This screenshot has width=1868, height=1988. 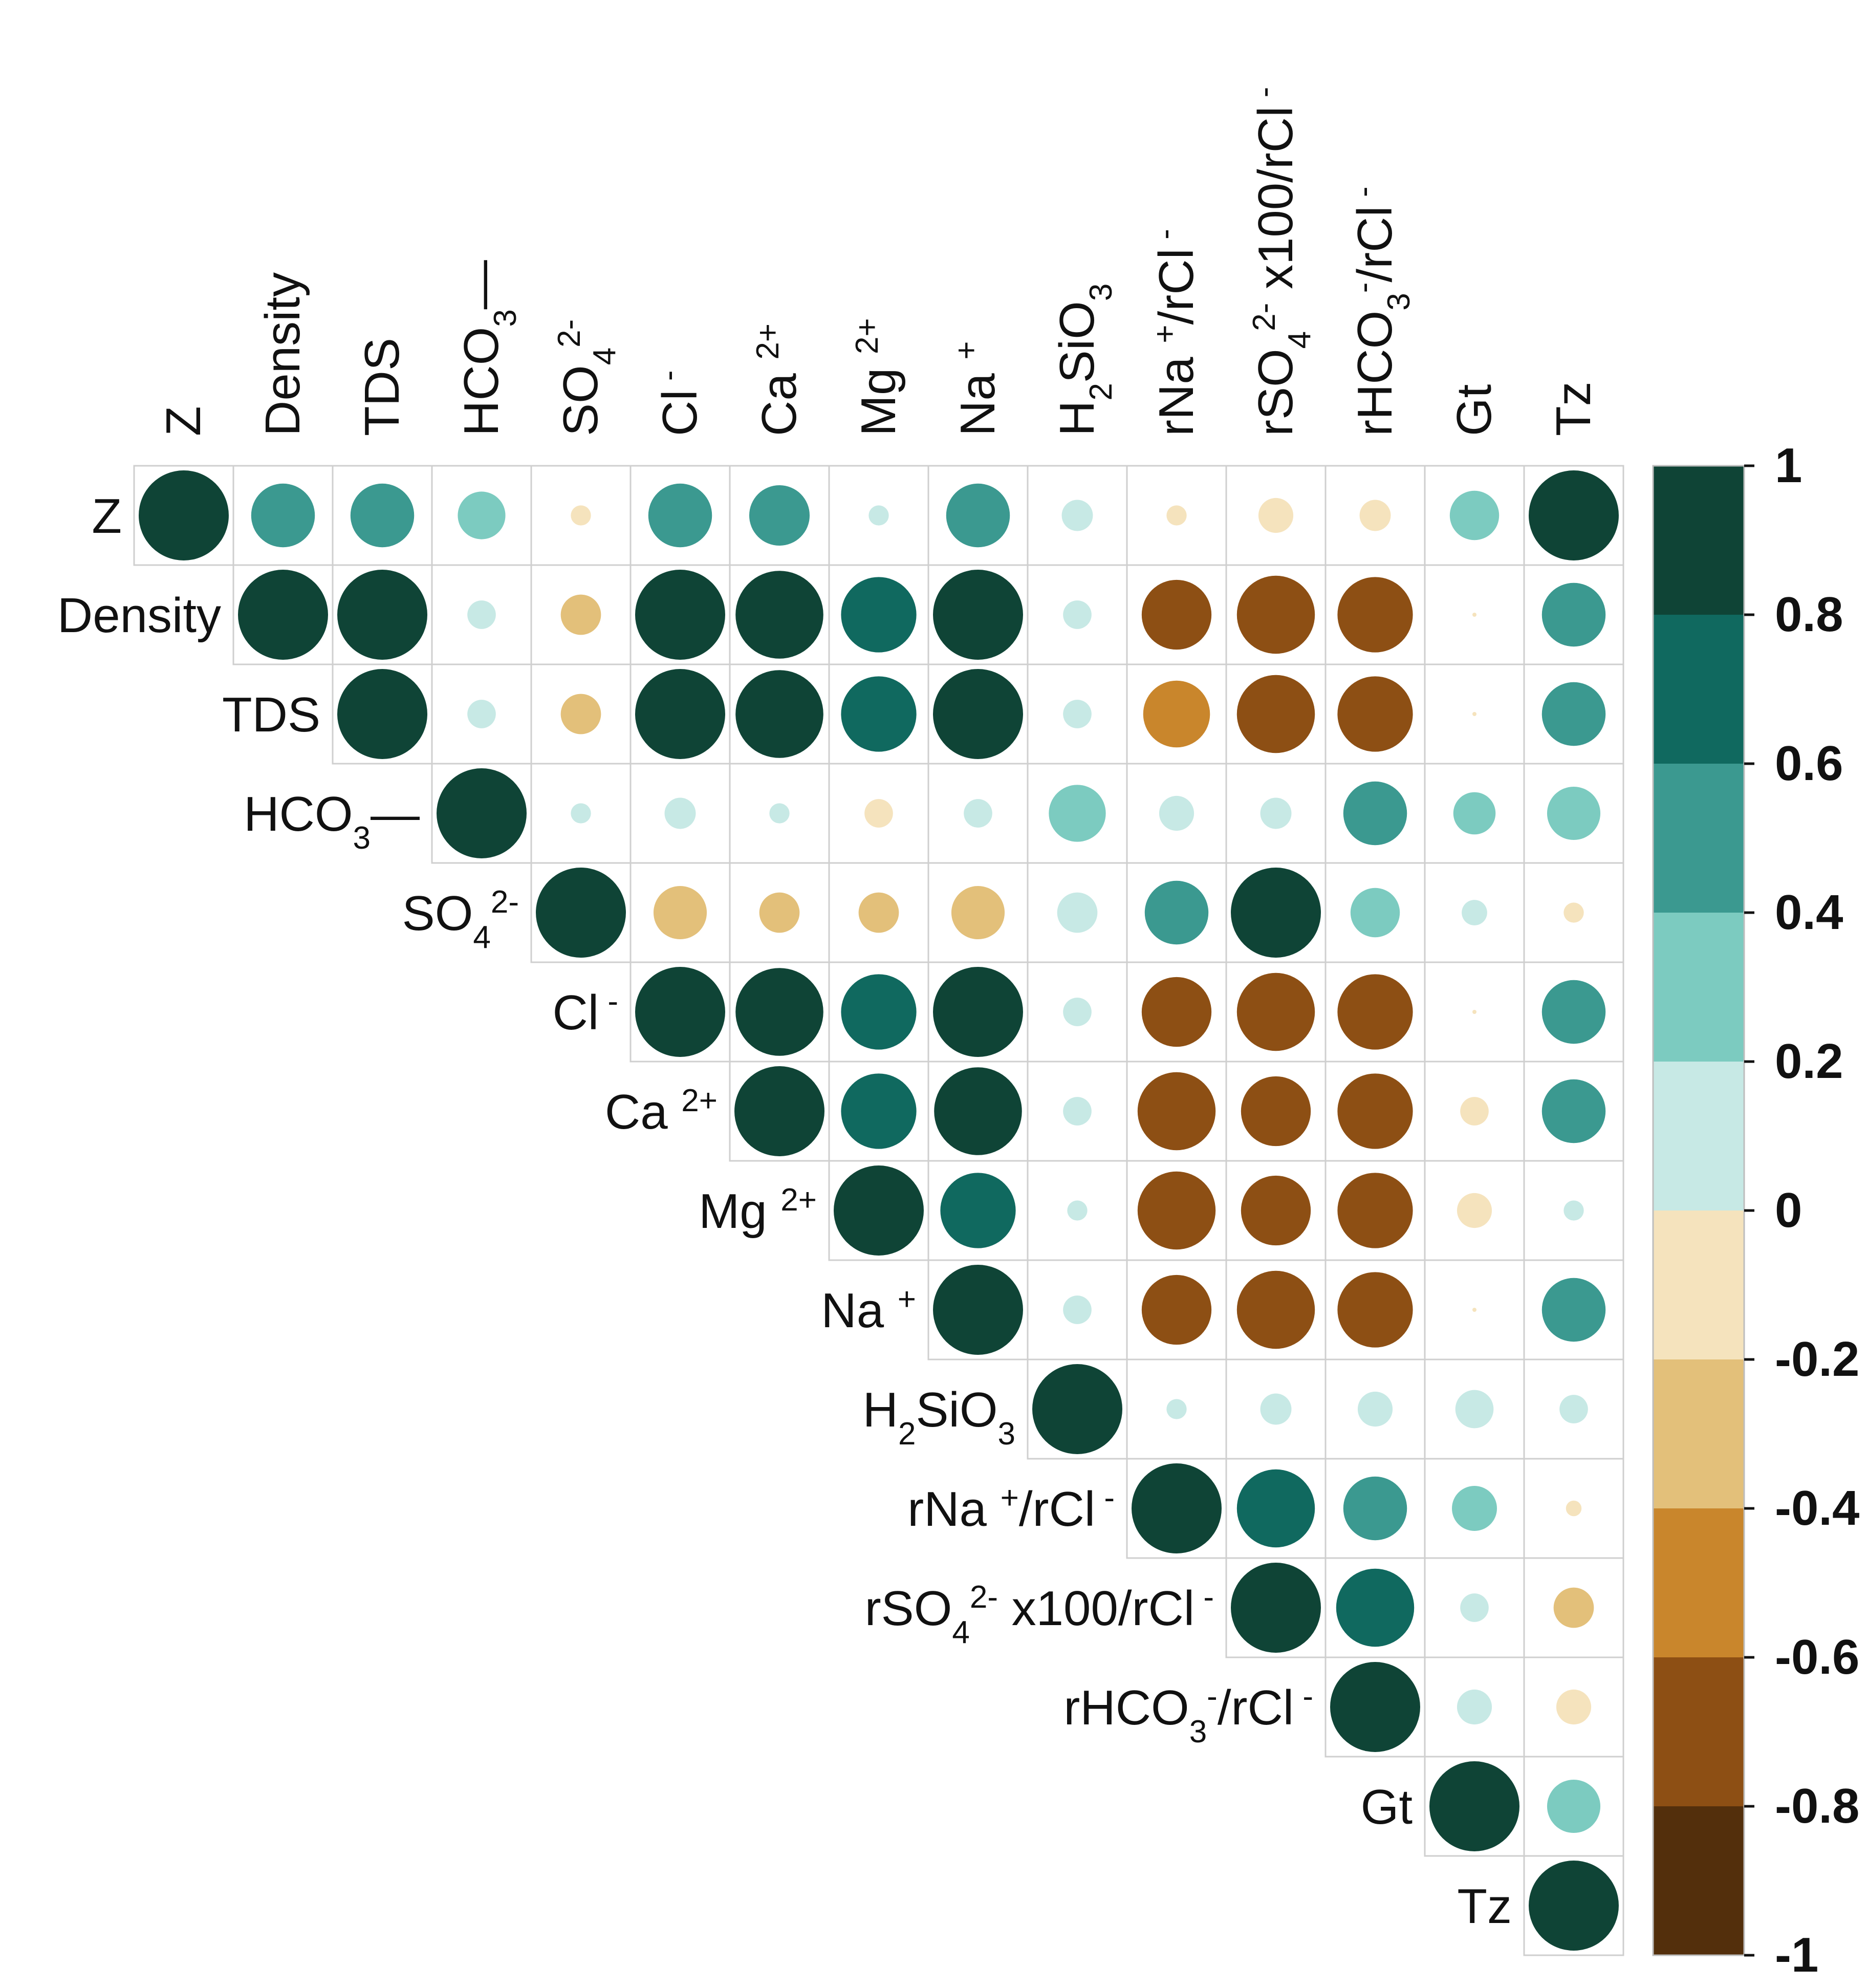 I want to click on row-label-Mg: Mg 2+, so click(x=758, y=1210).